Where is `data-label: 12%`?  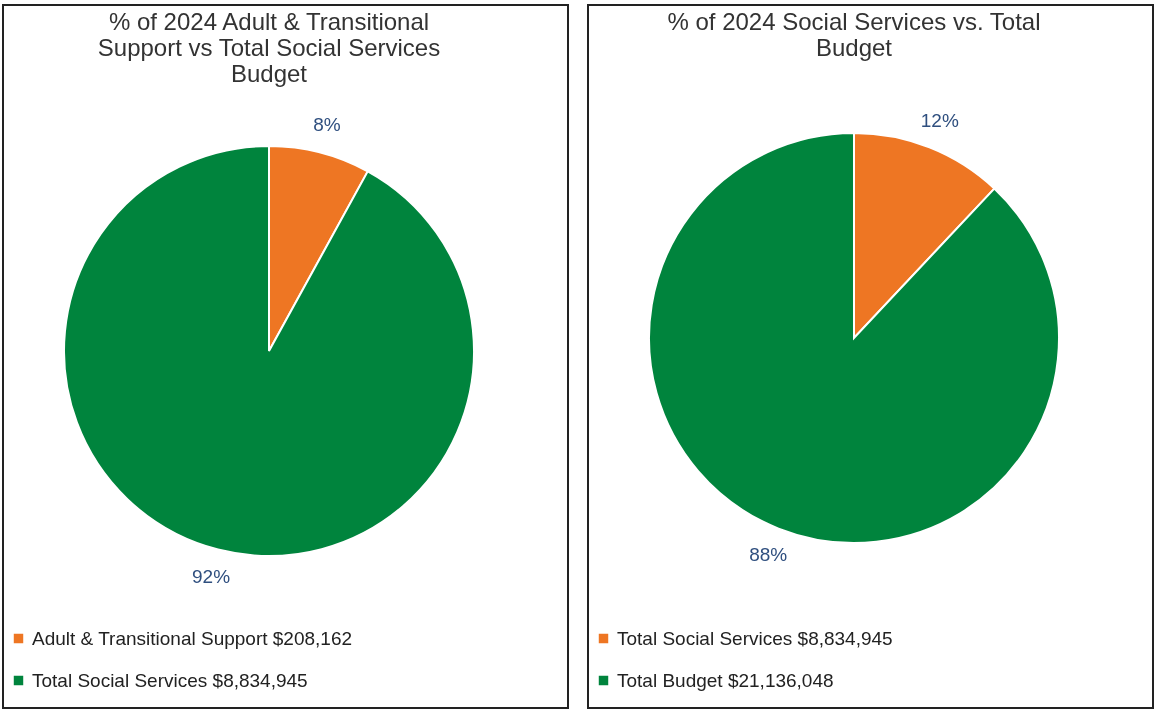 data-label: 12% is located at coordinates (939, 121).